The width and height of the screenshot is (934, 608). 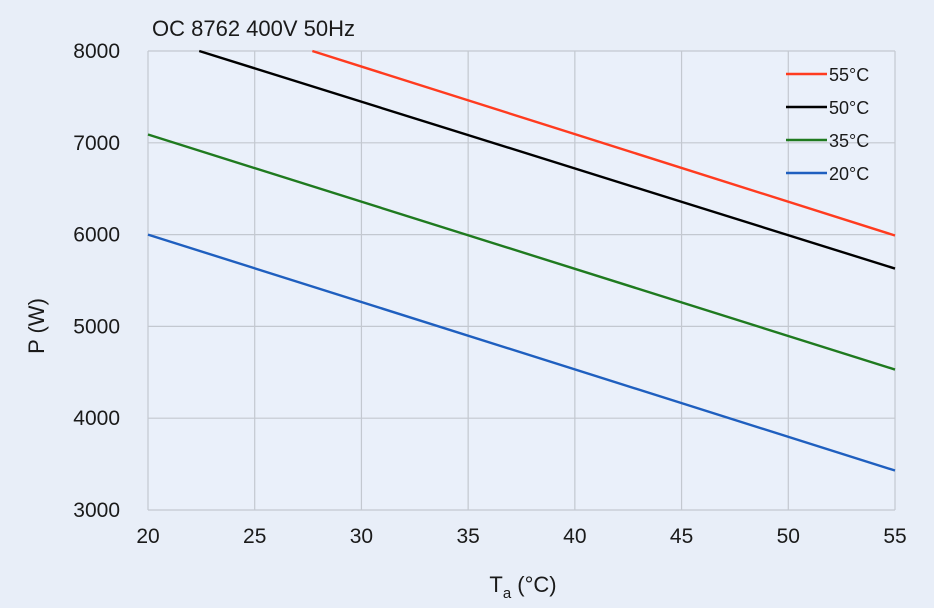 What do you see at coordinates (849, 75) in the screenshot?
I see `legend-label: 55°C` at bounding box center [849, 75].